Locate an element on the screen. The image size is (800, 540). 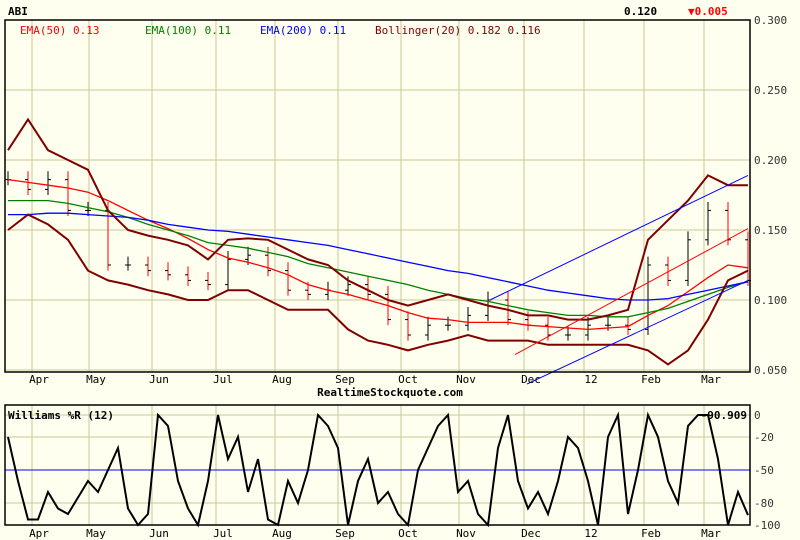
y-tick-label: 0.200 is located at coordinates (770, 160).